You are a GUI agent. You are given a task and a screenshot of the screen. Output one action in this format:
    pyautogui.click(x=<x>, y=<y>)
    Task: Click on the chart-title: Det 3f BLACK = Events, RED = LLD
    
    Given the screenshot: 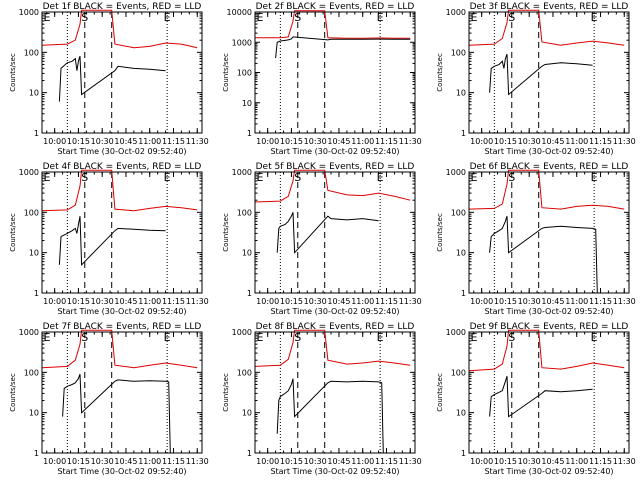 What is the action you would take?
    pyautogui.click(x=549, y=7)
    